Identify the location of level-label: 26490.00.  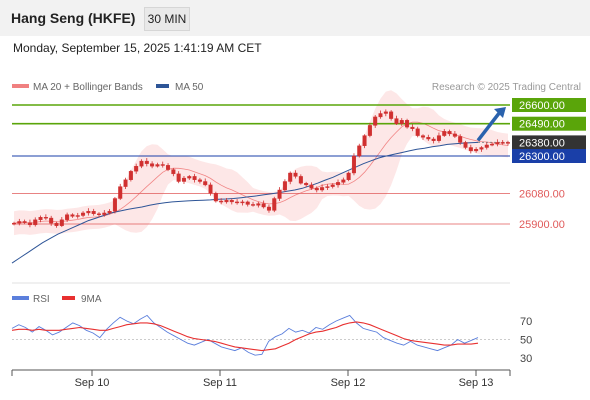
(542, 125).